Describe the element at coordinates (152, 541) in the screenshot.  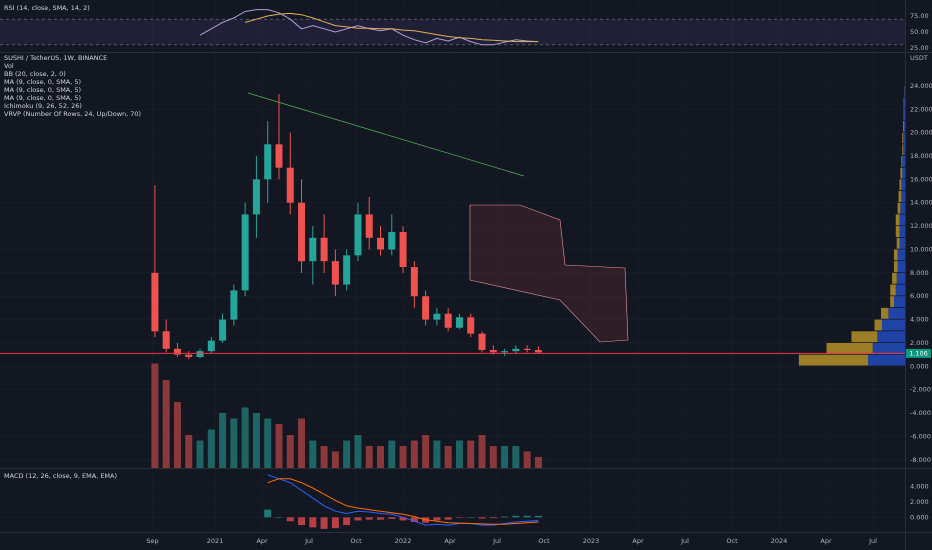
I see `x-tick-label: Sep` at that location.